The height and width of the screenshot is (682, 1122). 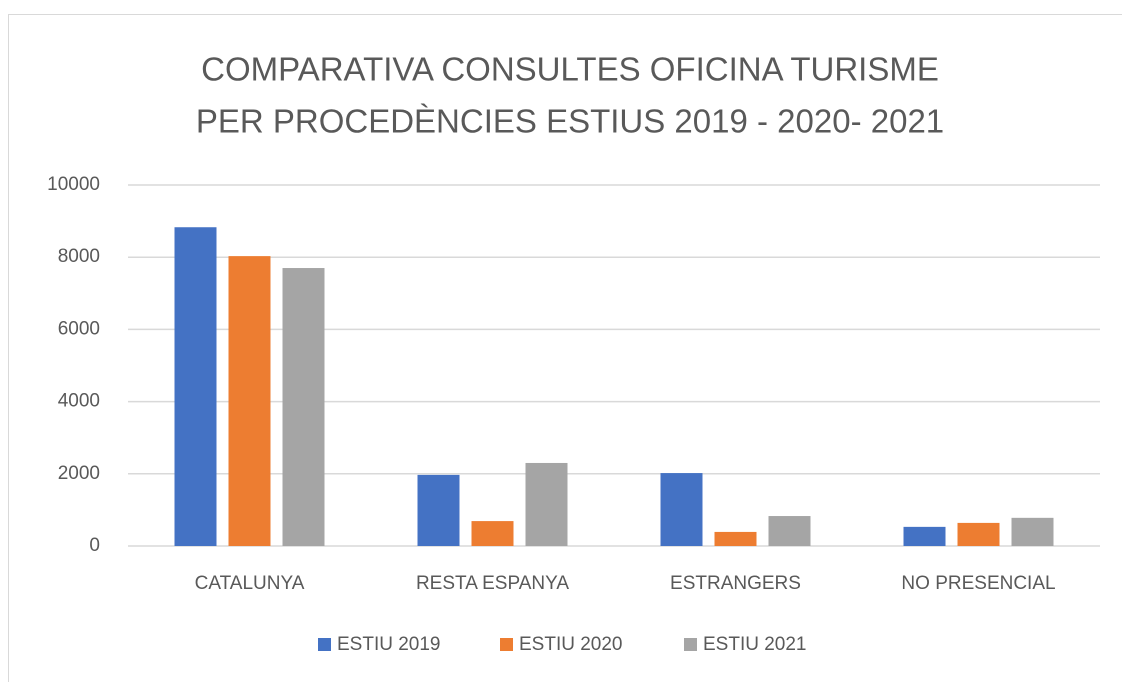 What do you see at coordinates (94, 545) in the screenshot?
I see `y-tick-label: 0` at bounding box center [94, 545].